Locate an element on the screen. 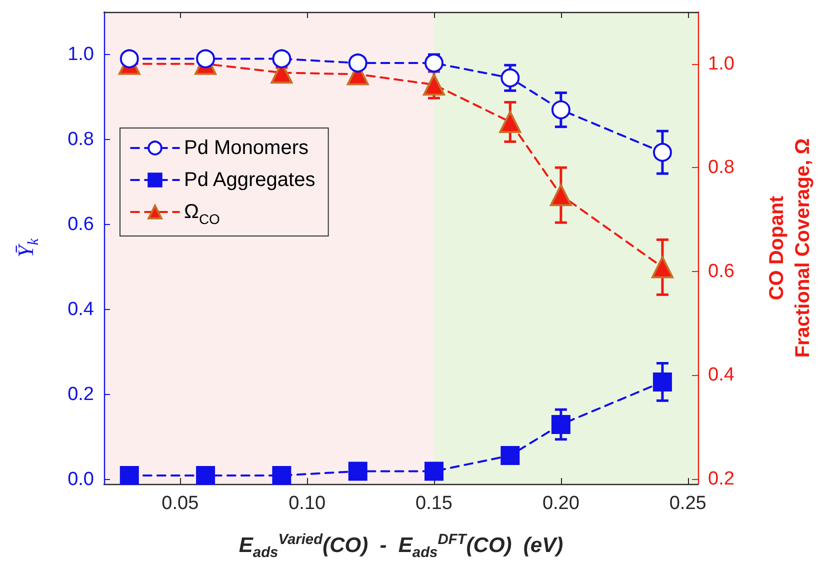  y-tick-label: 0.2 is located at coordinates (81, 395).